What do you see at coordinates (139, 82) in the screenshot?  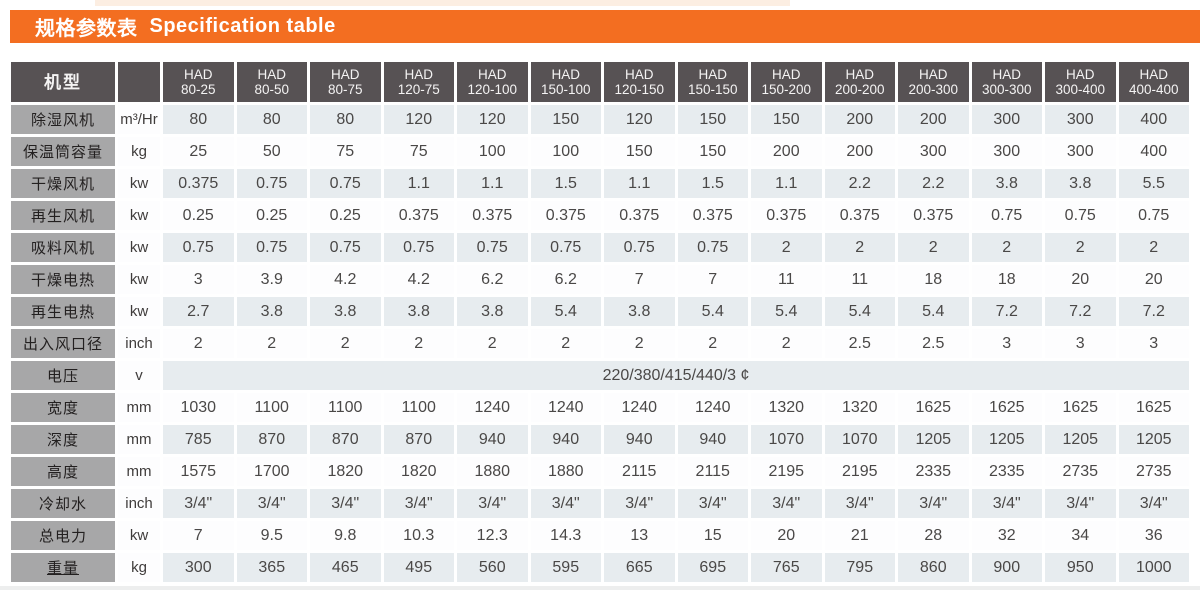 I see `unit-column-header` at bounding box center [139, 82].